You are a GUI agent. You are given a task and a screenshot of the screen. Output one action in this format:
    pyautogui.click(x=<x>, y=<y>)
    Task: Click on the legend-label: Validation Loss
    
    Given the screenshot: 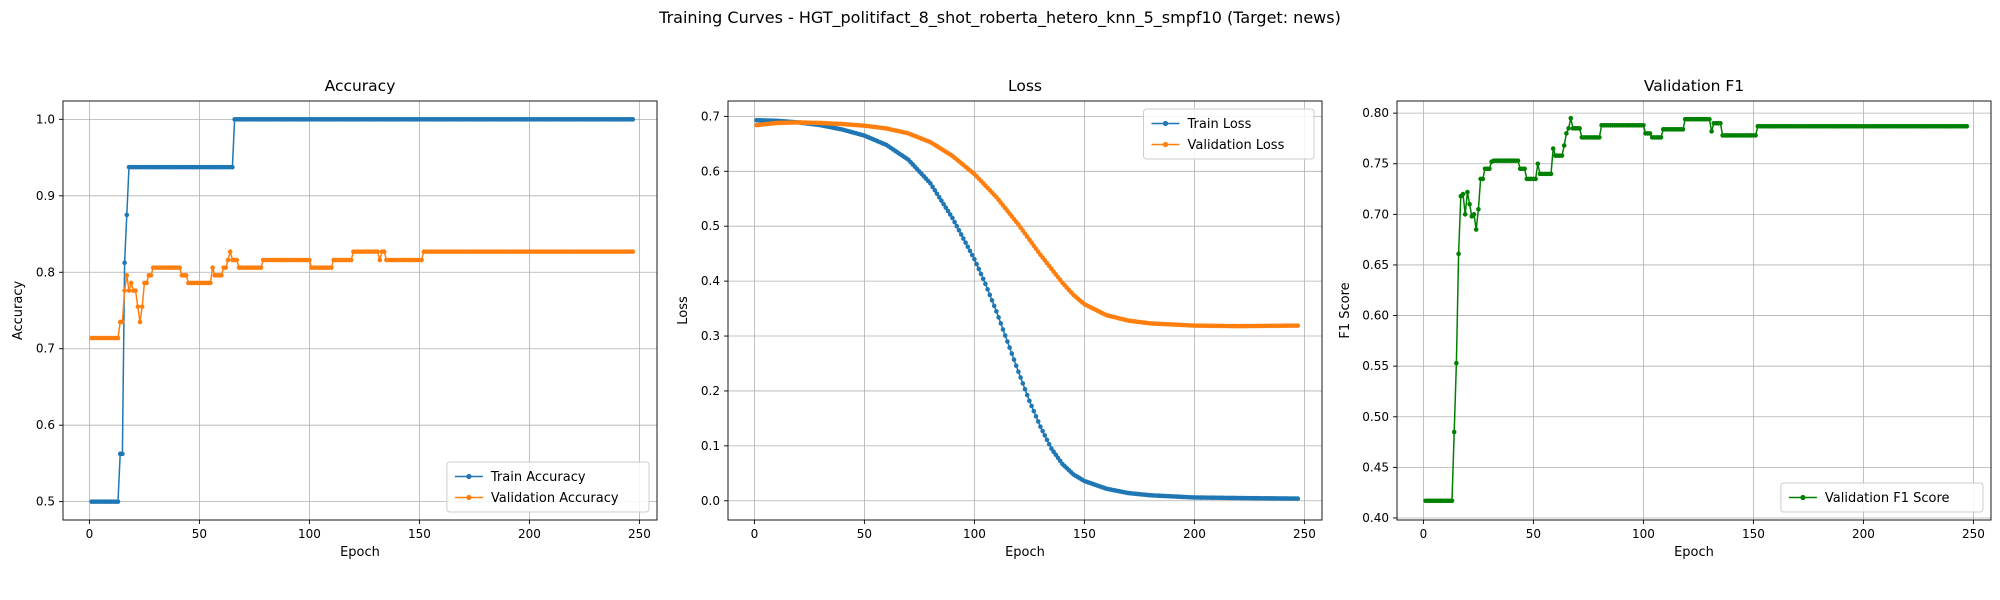 What is the action you would take?
    pyautogui.click(x=1236, y=145)
    